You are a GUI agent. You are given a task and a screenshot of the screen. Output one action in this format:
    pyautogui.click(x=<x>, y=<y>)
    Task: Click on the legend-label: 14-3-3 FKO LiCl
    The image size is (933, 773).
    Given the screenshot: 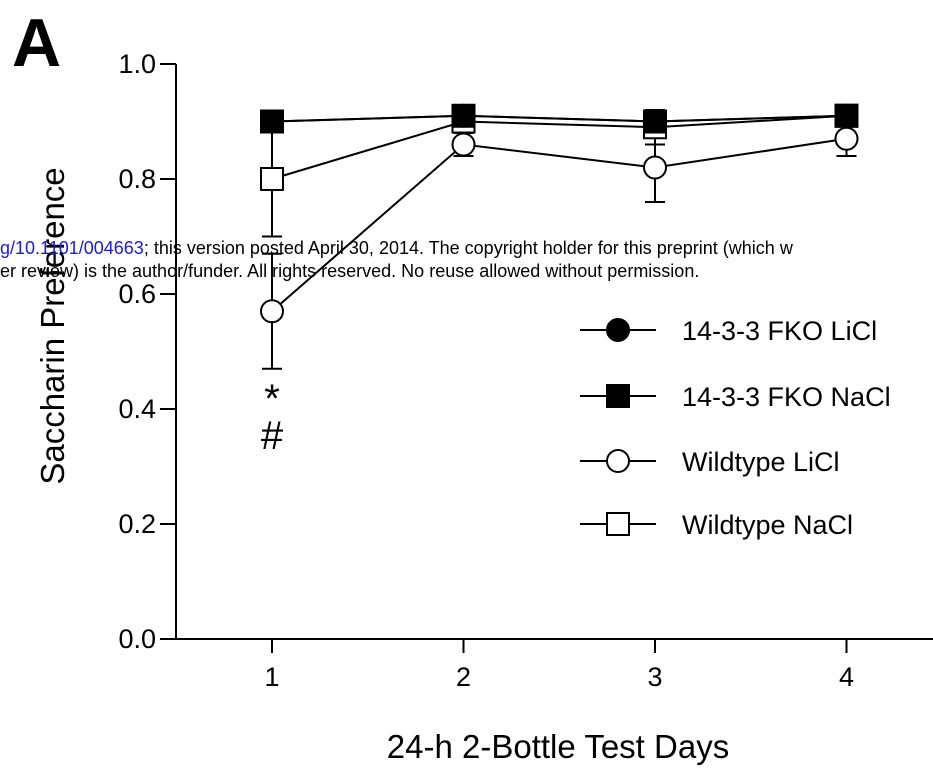 What is the action you would take?
    pyautogui.click(x=779, y=331)
    